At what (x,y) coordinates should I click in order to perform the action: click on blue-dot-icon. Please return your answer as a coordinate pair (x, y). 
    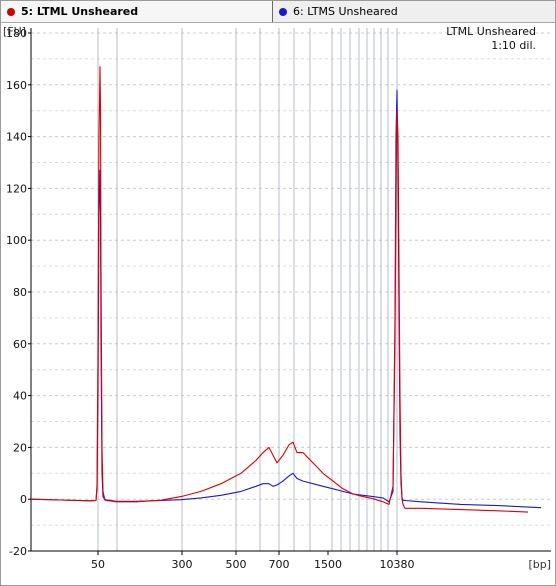
    Looking at the image, I should click on (283, 11).